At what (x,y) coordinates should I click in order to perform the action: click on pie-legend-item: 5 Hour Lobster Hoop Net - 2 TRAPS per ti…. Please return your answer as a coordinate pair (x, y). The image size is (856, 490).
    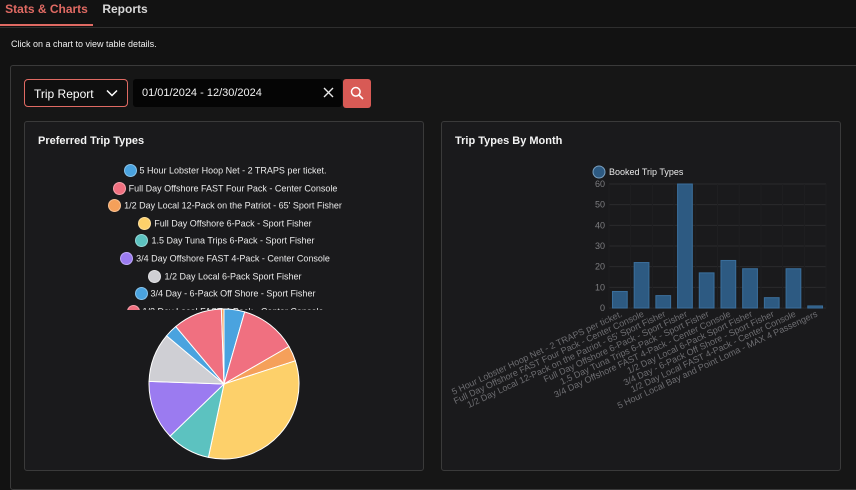
    Looking at the image, I should click on (224, 170).